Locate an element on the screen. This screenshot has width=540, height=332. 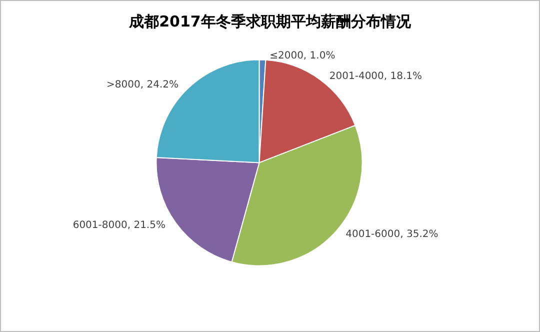
slice-label: 2001-4000, 18.1% is located at coordinates (375, 76).